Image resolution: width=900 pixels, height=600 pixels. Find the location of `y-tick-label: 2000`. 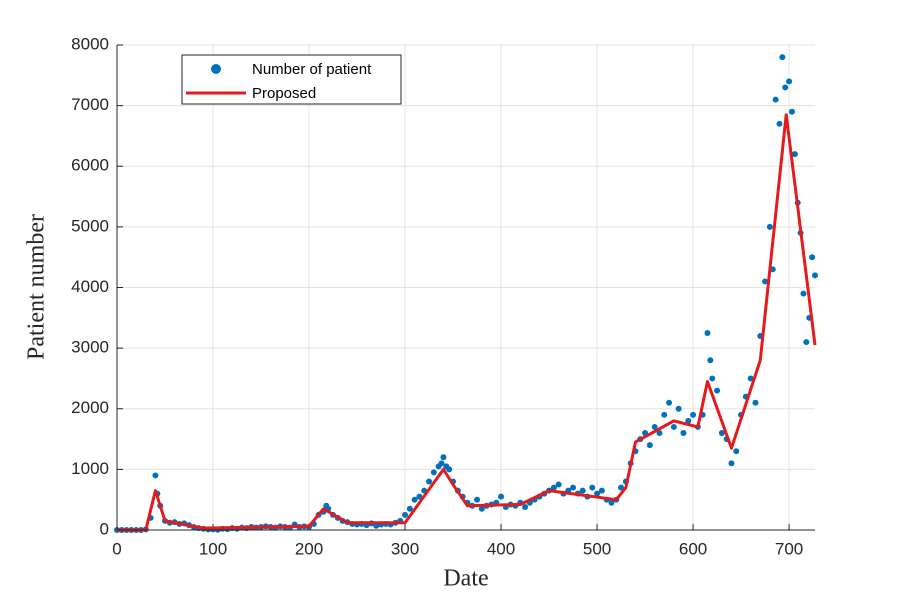

y-tick-label: 2000 is located at coordinates (90, 407).